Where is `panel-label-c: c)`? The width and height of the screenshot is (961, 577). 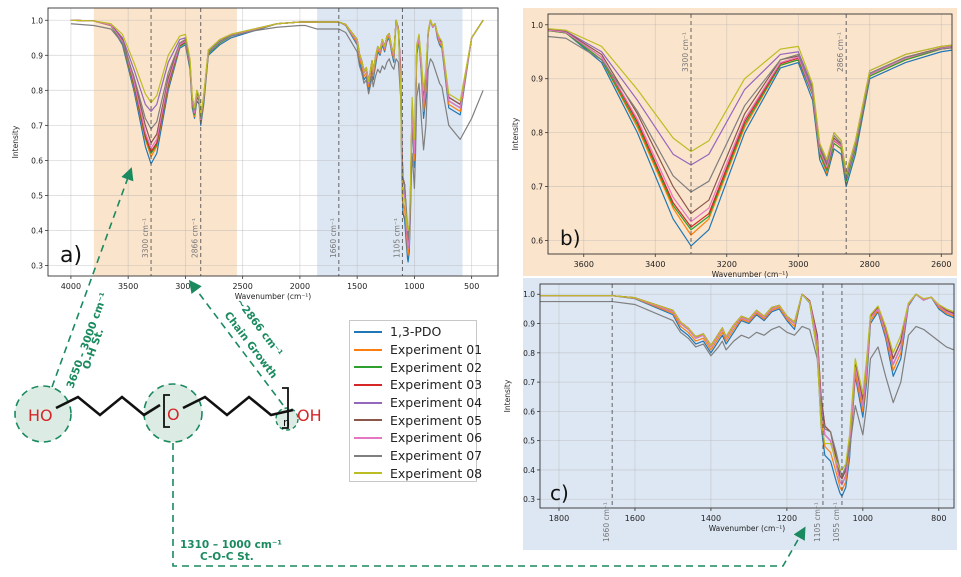
panel-label-c: c) is located at coordinates (559, 493).